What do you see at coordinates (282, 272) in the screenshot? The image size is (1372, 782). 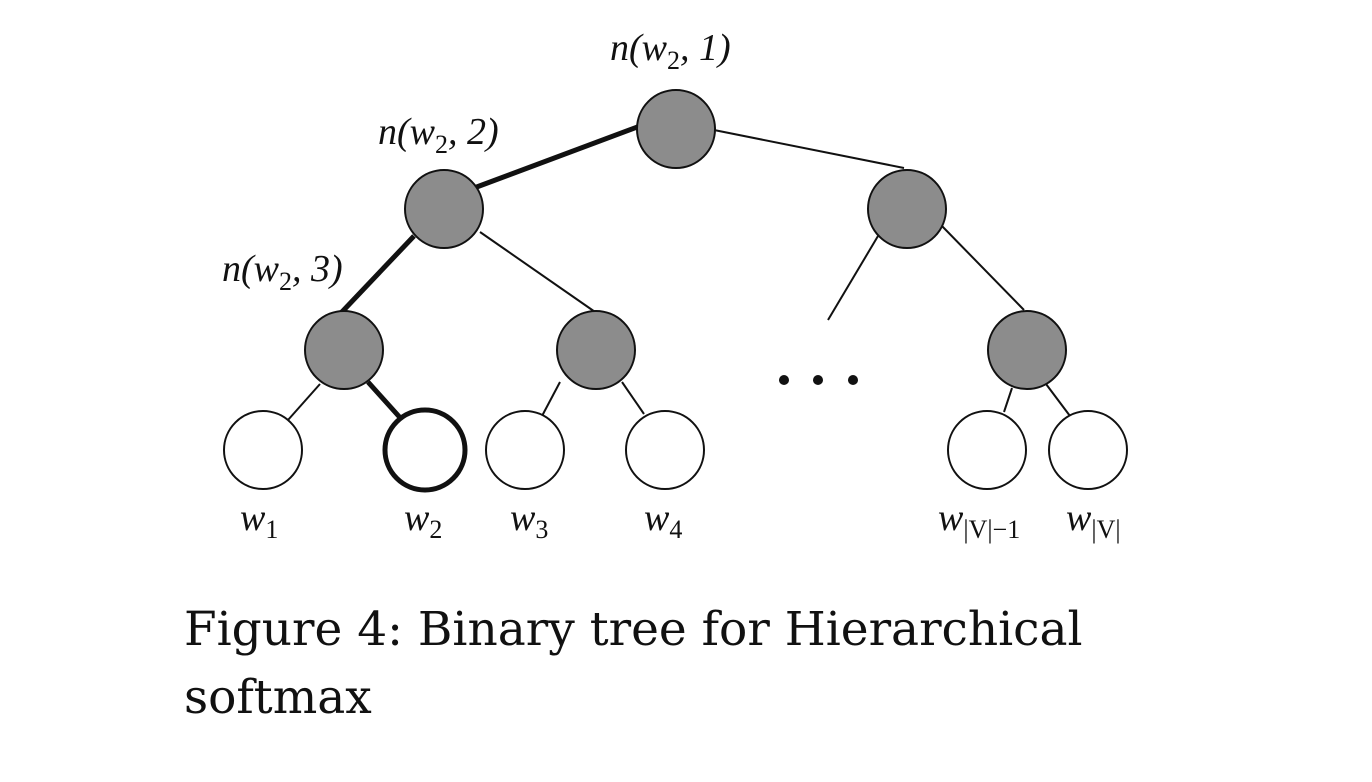 I see `label-level3: n(w2, 3)` at bounding box center [282, 272].